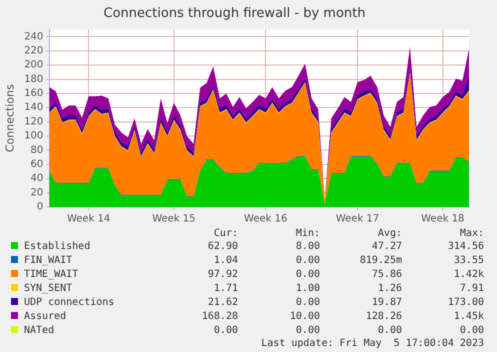 Image resolution: width=497 pixels, height=352 pixels. I want to click on text: 8.00, so click(307, 247).